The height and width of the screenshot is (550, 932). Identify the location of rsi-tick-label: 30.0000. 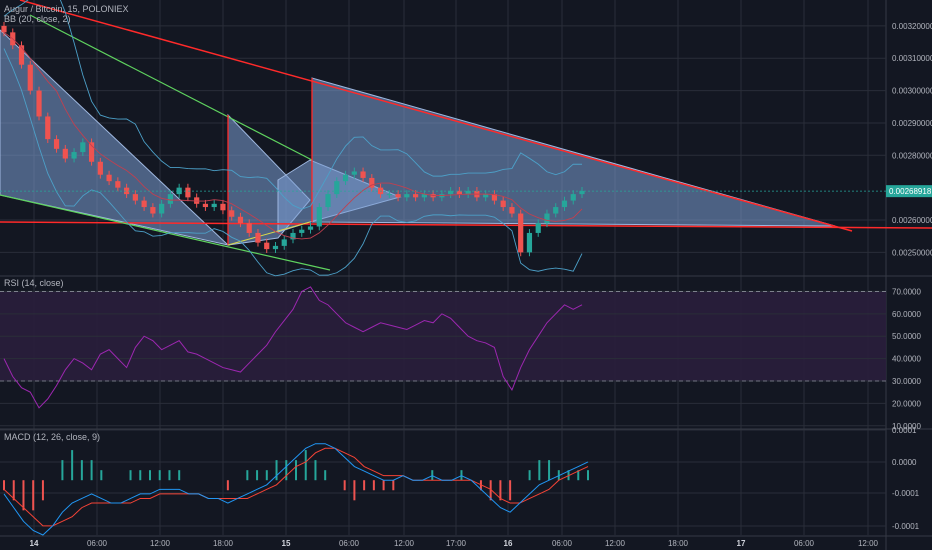
(906, 381).